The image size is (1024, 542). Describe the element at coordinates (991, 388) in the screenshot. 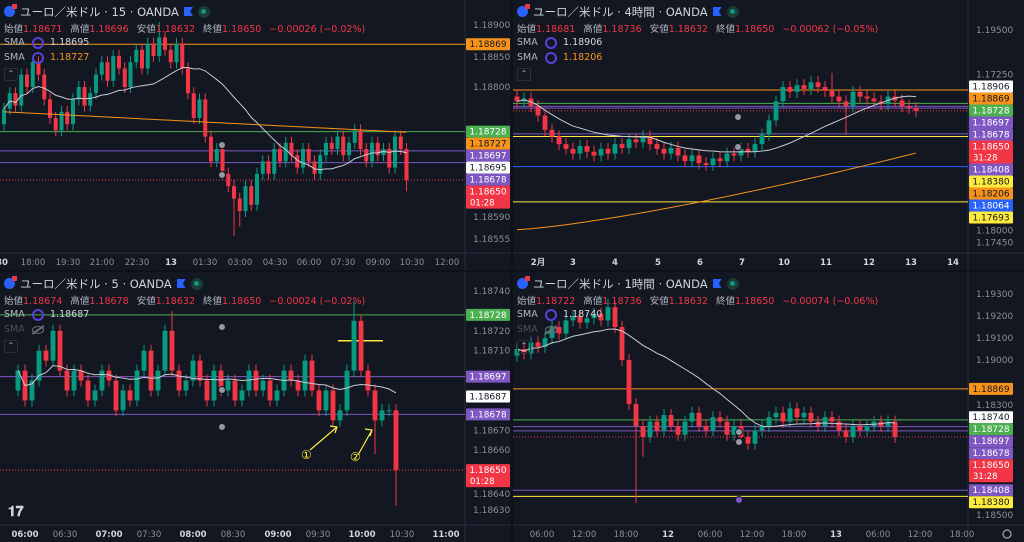

I see `price-tag: 1.18869` at that location.